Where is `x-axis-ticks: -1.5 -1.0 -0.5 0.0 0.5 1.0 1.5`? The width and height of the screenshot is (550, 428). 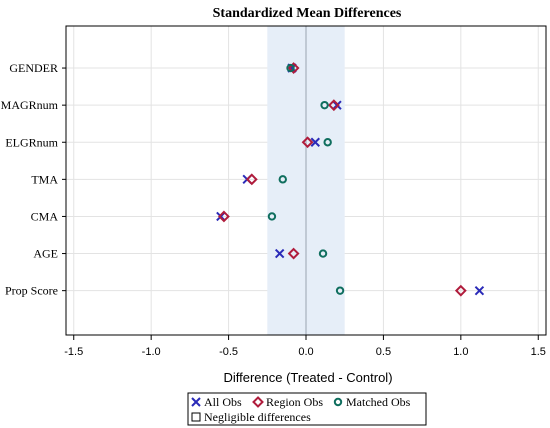
x-axis-ticks: -1.5 -1.0 -0.5 0.0 0.5 1.0 1.5 is located at coordinates (305, 346).